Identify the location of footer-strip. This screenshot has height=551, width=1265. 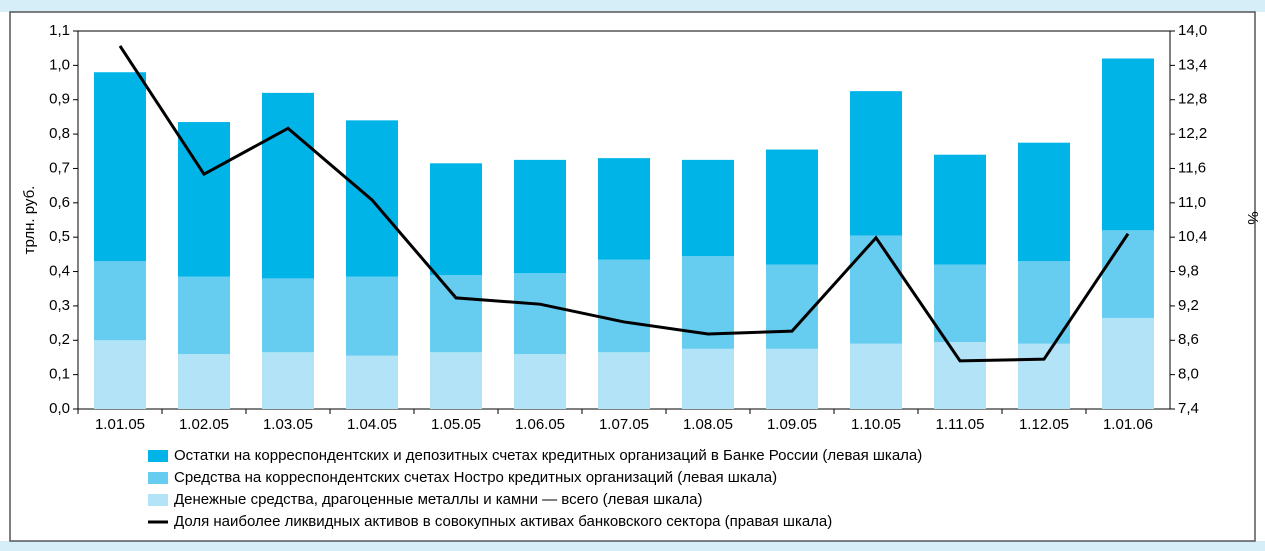
(632, 546).